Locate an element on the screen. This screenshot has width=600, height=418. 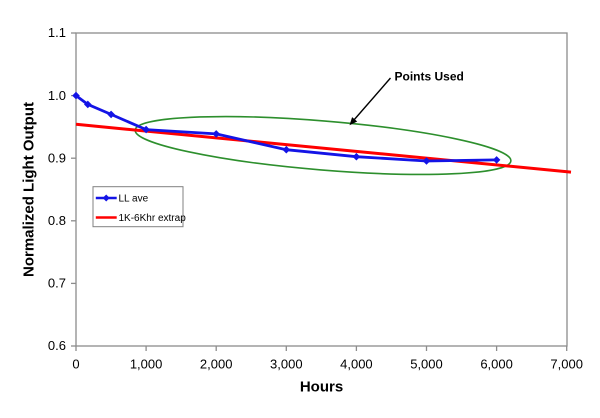
svg-text: 0.7 is located at coordinates (57, 283).